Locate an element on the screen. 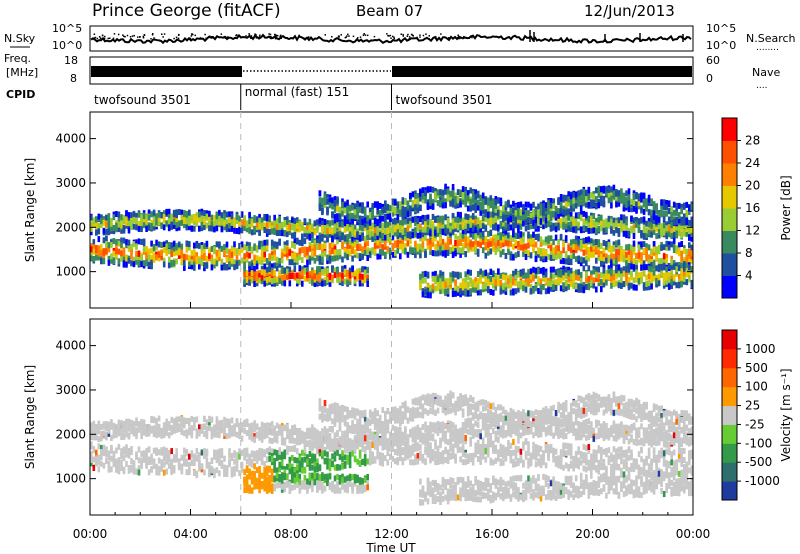 The height and width of the screenshot is (554, 800). range-tick-label: 3000 is located at coordinates (70, 183).